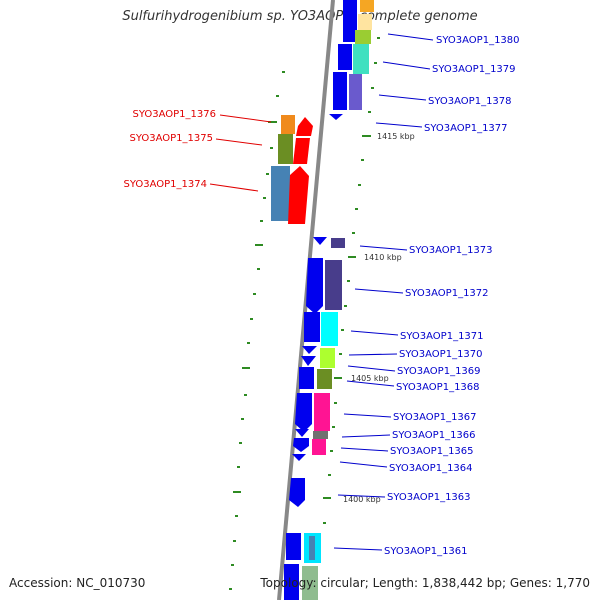 Image resolution: width=600 pixels, height=600 pixels. Describe the element at coordinates (280, 193) in the screenshot. I see `gene-1374-feature` at that location.